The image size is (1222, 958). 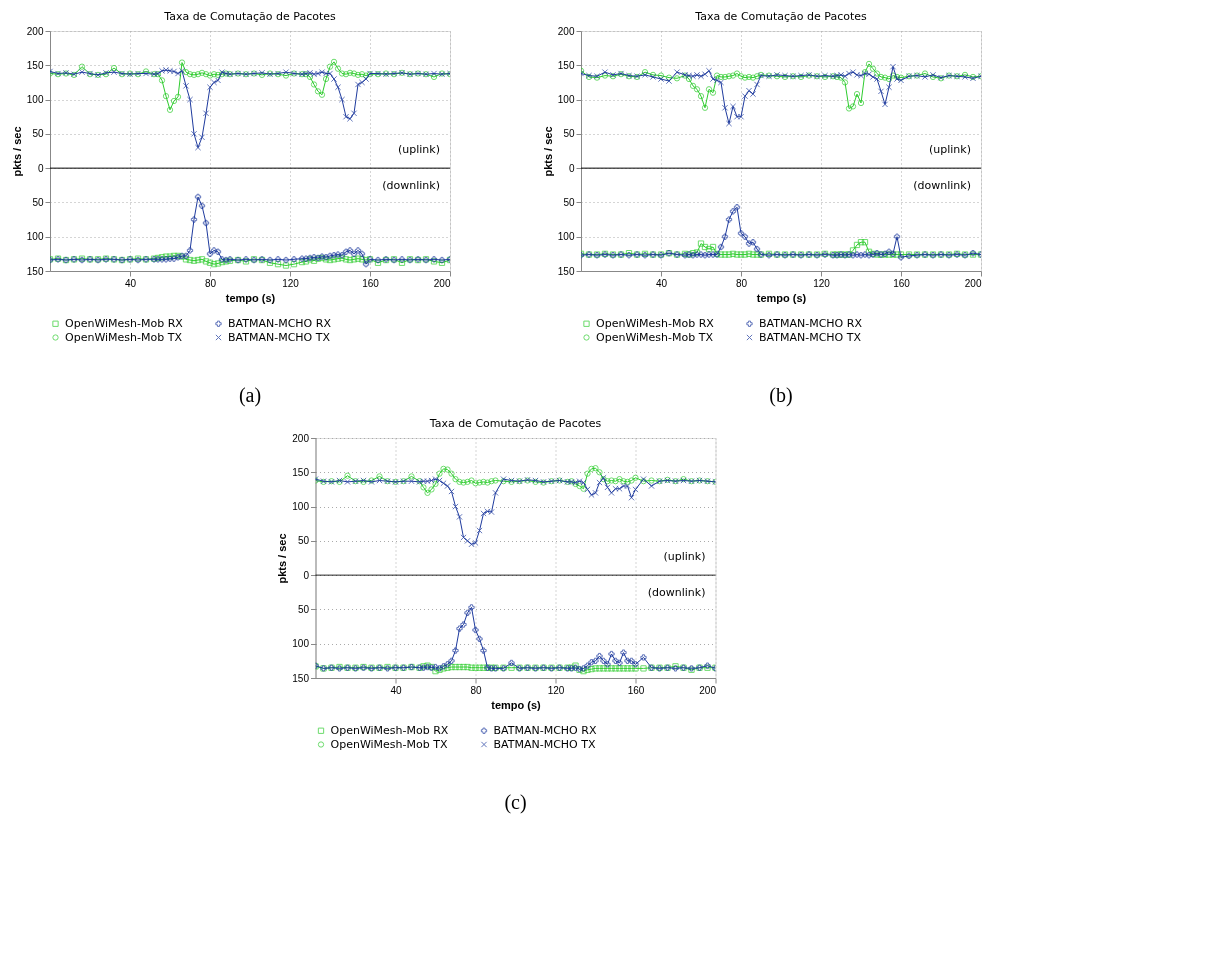 What do you see at coordinates (781, 395) in the screenshot?
I see `text: (b)` at bounding box center [781, 395].